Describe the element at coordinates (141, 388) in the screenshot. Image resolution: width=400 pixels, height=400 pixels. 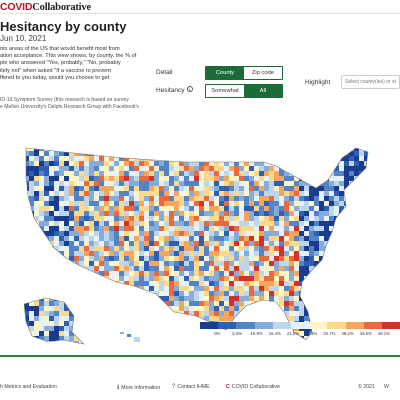
I see `more-info-link: More information` at that location.